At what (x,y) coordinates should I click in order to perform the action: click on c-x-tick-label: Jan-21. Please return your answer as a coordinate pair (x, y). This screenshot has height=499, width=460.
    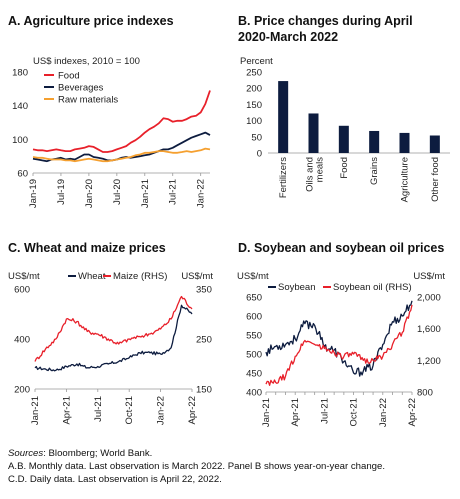
    Looking at the image, I should click on (35, 410).